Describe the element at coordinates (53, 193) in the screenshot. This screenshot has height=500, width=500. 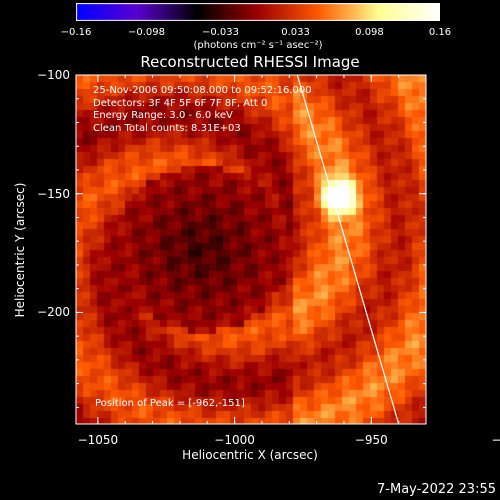
I see `y-tick-label: −150` at that location.